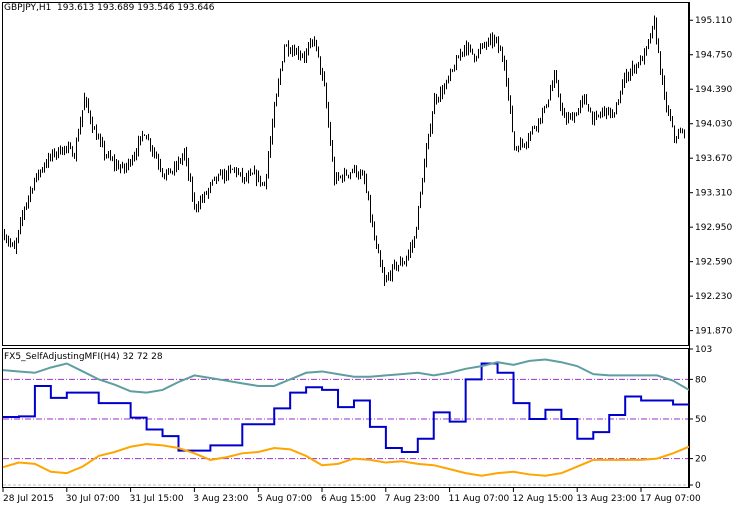 This screenshot has width=740, height=508. Describe the element at coordinates (713, 90) in the screenshot. I see `price-tick-label: 194.390` at that location.